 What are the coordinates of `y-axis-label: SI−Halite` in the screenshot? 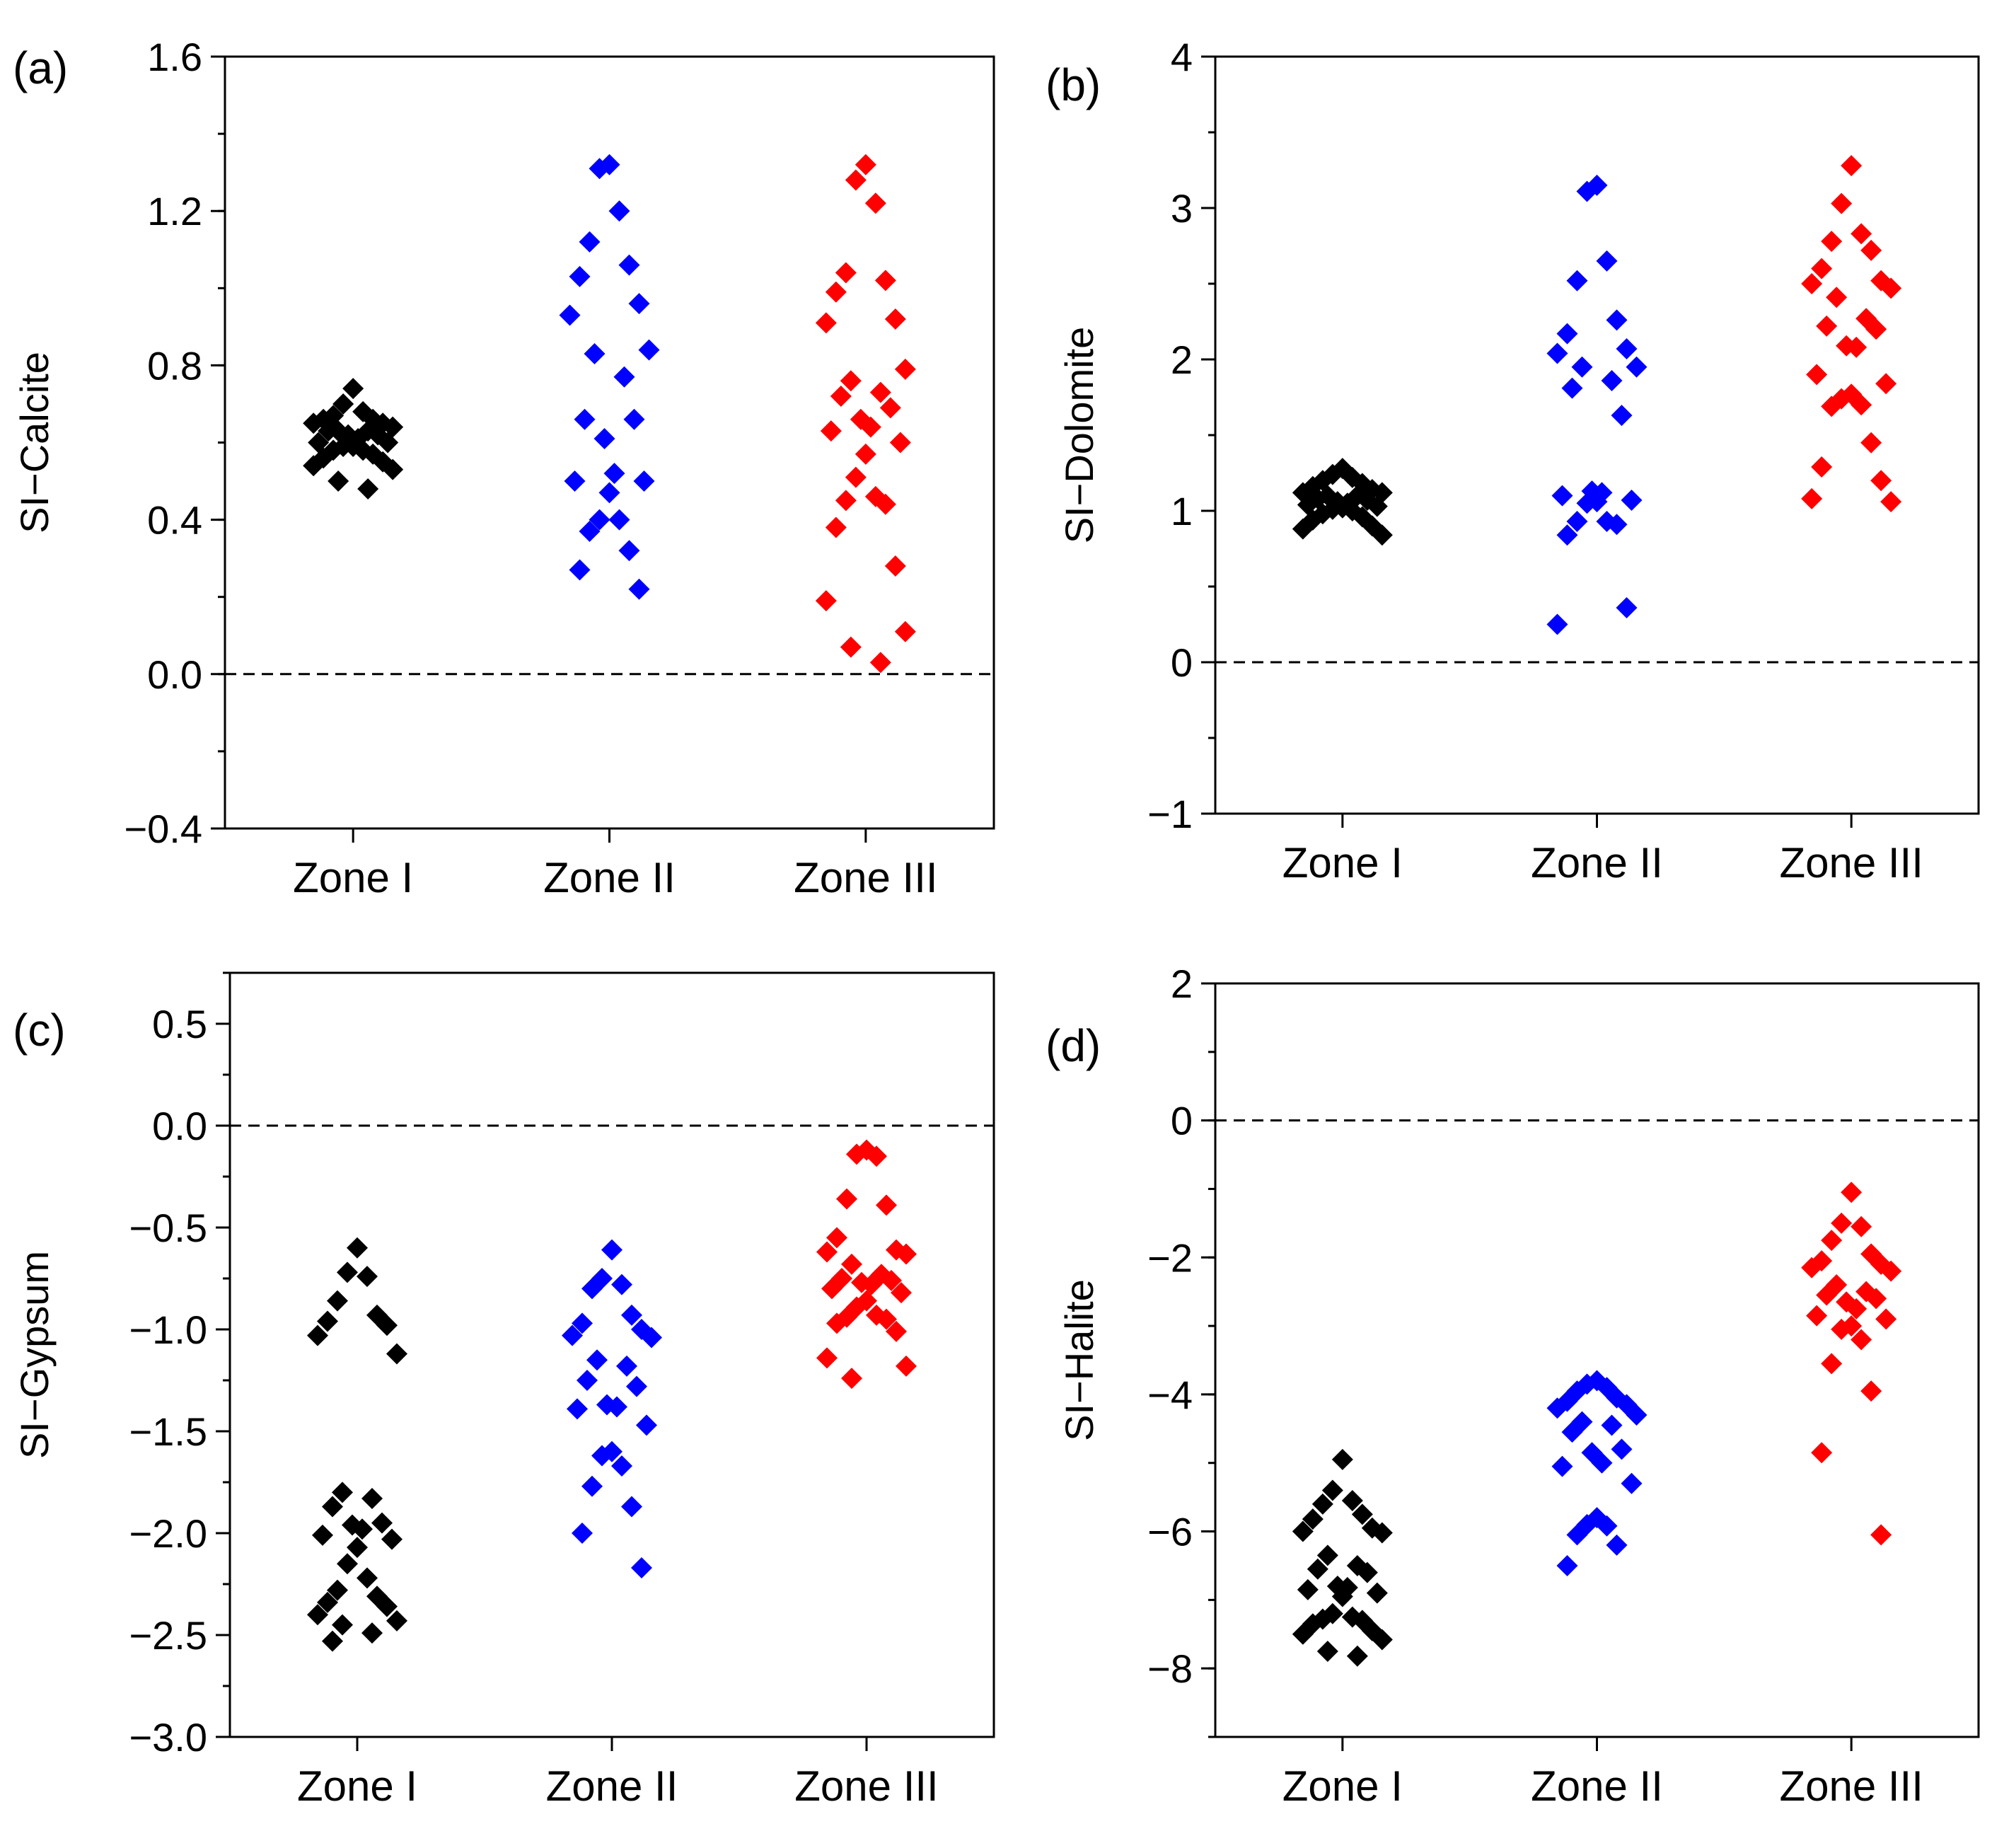 It's located at (1079, 1360).